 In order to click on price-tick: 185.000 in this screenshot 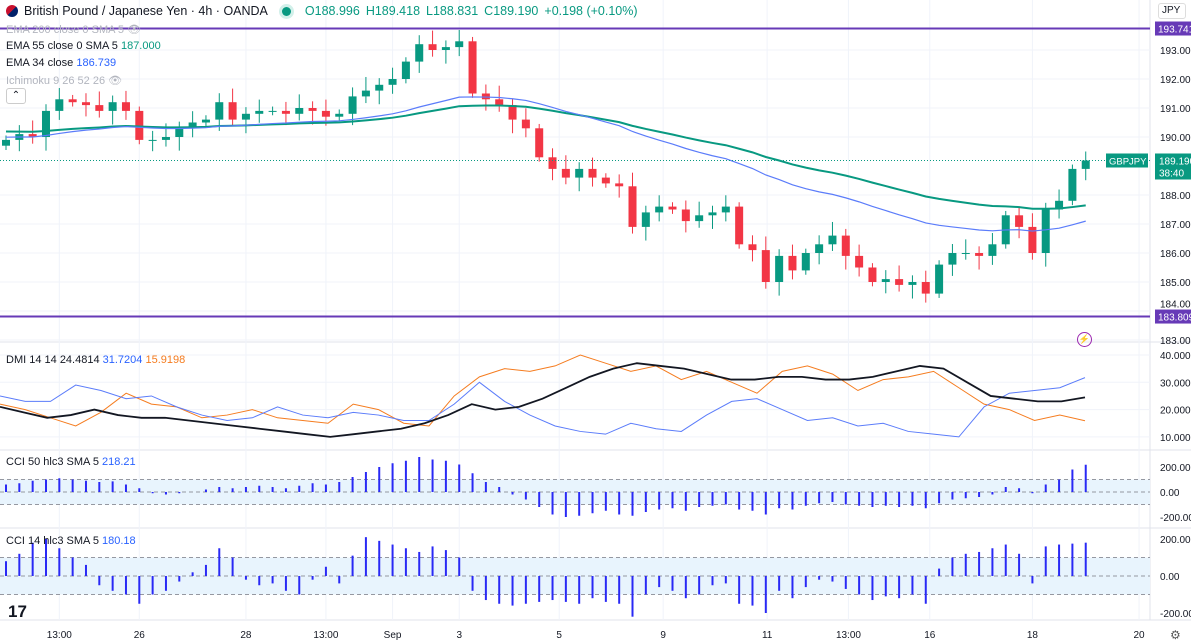, I will do `click(1175, 283)`.